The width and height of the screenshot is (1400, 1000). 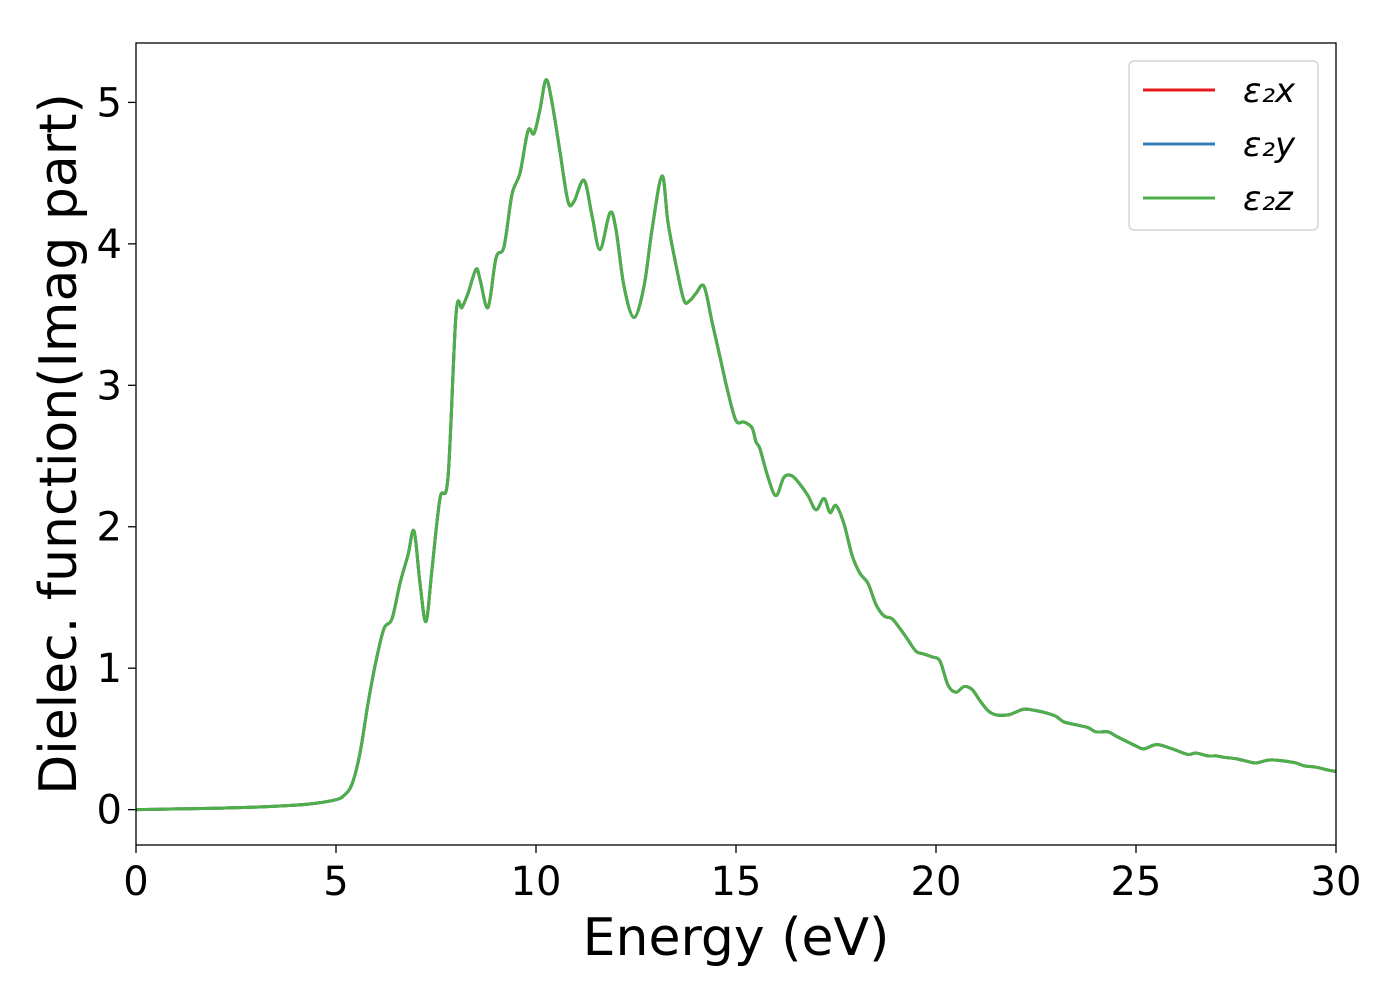 What do you see at coordinates (116, 457) in the screenshot?
I see `y-axis-ticks: 0 1 2 3 4 5` at bounding box center [116, 457].